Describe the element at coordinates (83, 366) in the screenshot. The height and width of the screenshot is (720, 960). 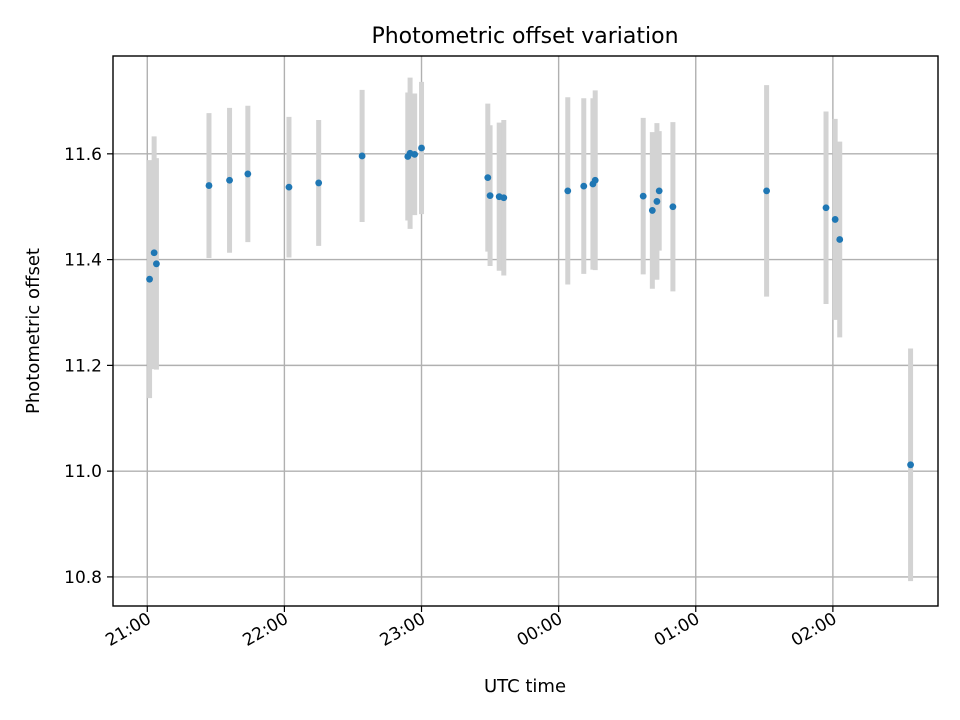
I see `y-tick-label: 11.2` at that location.